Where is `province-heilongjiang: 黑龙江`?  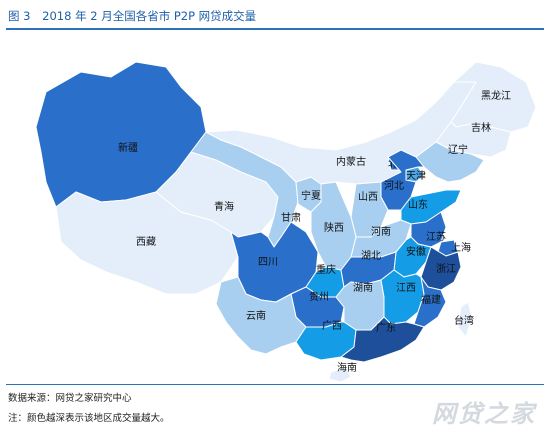 province-heilongjiang: 黑龙江 is located at coordinates (493, 97).